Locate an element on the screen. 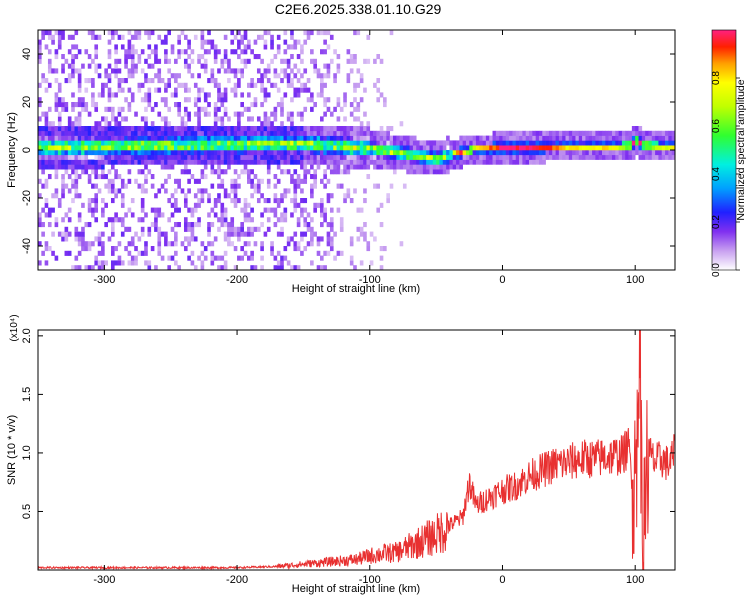 The height and width of the screenshot is (600, 750). spectrogram-y-tick-2: 0 is located at coordinates (348, 150).